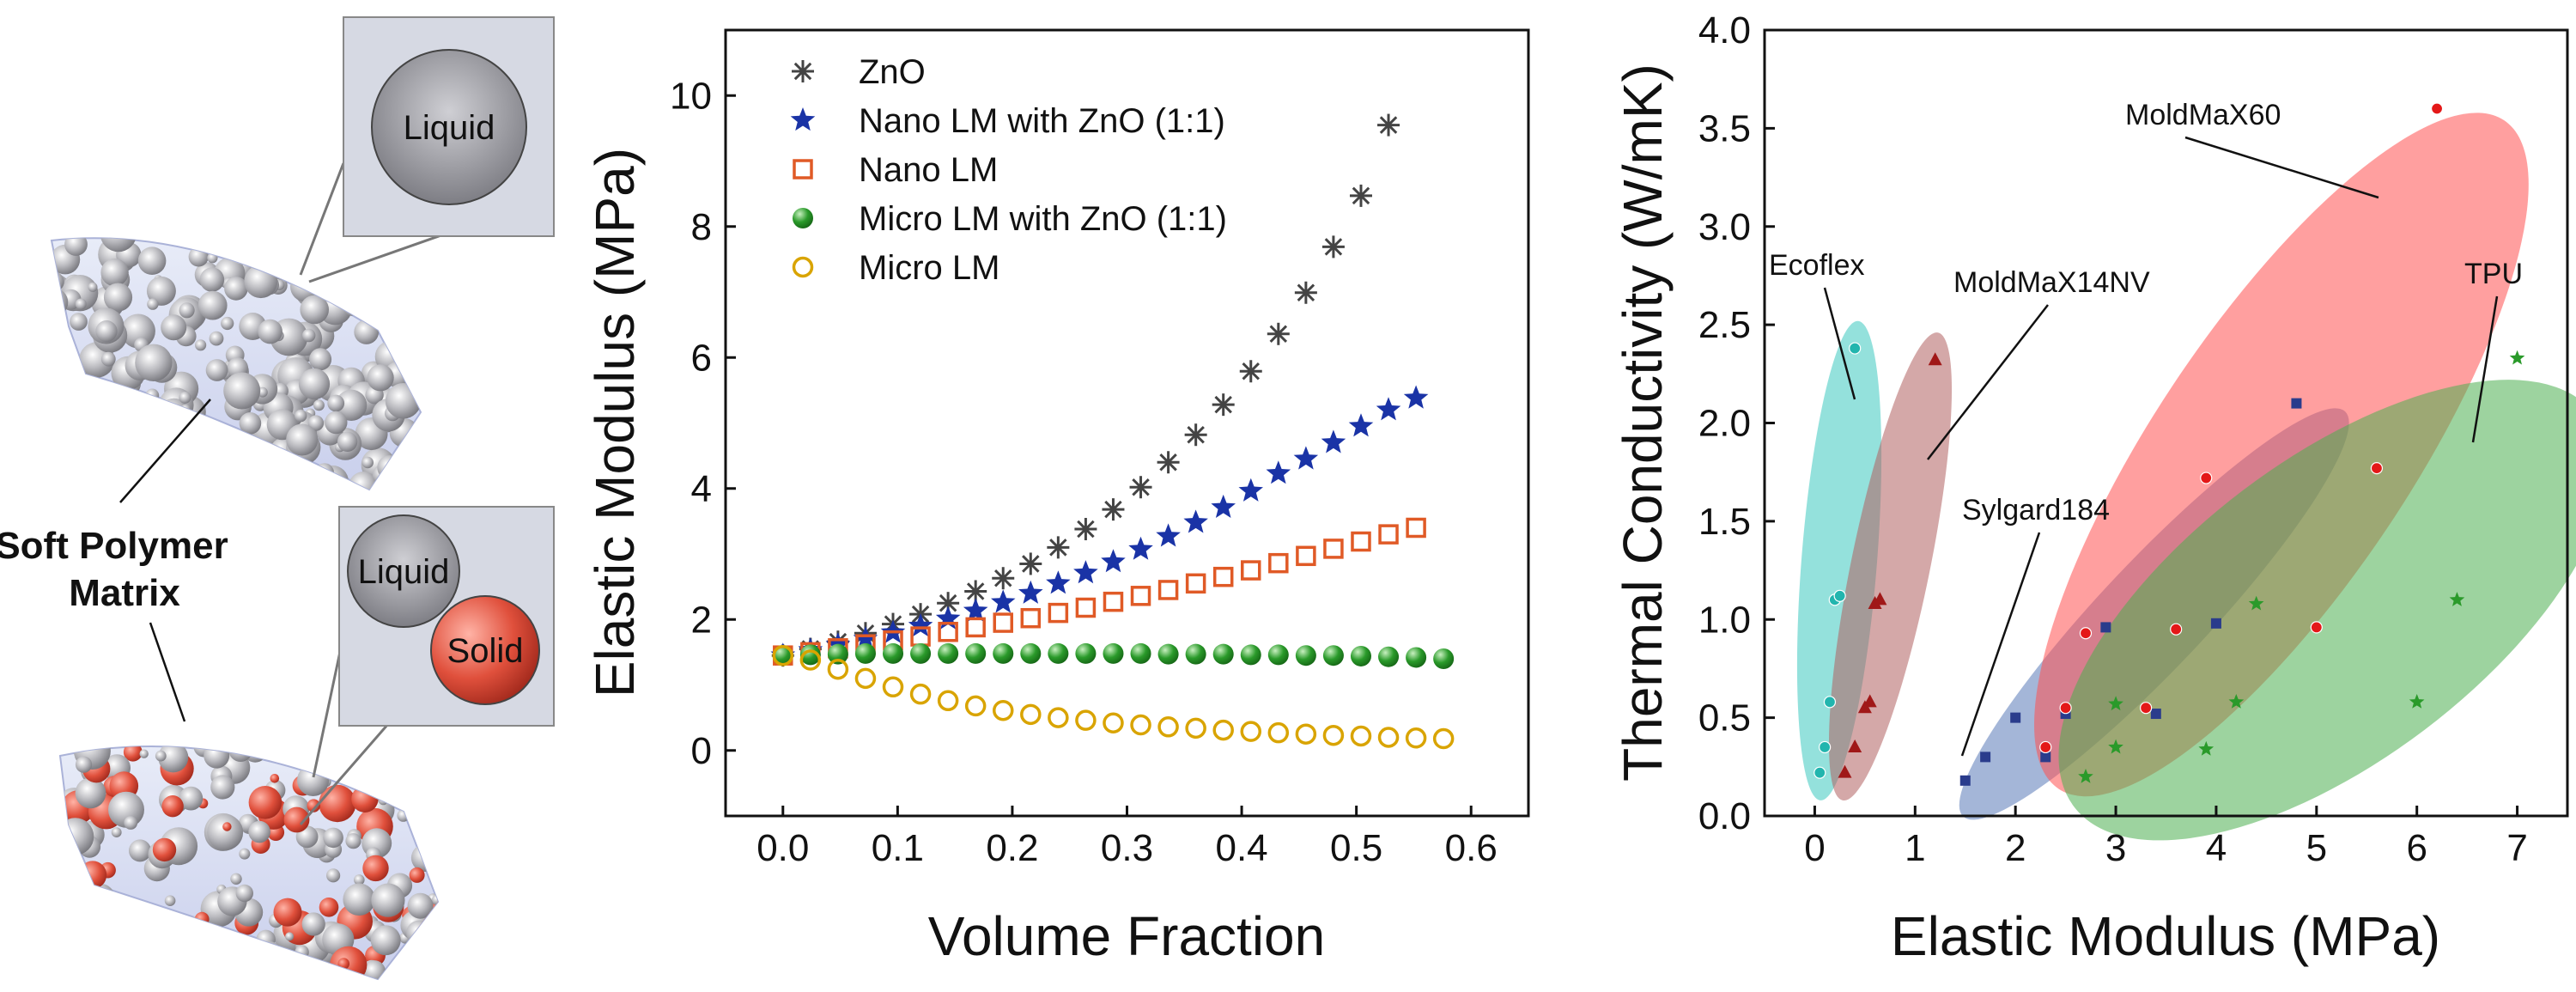 This screenshot has width=2576, height=992. Describe the element at coordinates (427, 665) in the screenshot. I see `bottom-zoom-inset: Liquid Solid` at that location.